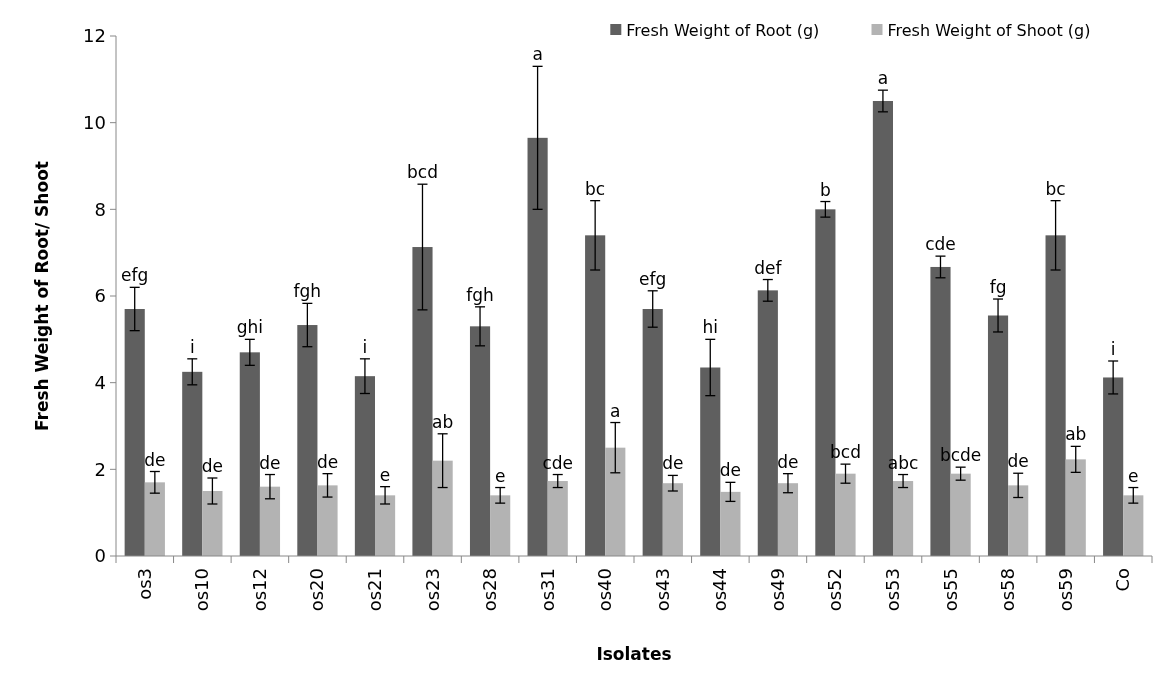 The image size is (1176, 677). What do you see at coordinates (950, 590) in the screenshot?
I see `x-tick-label: os55` at bounding box center [950, 590].